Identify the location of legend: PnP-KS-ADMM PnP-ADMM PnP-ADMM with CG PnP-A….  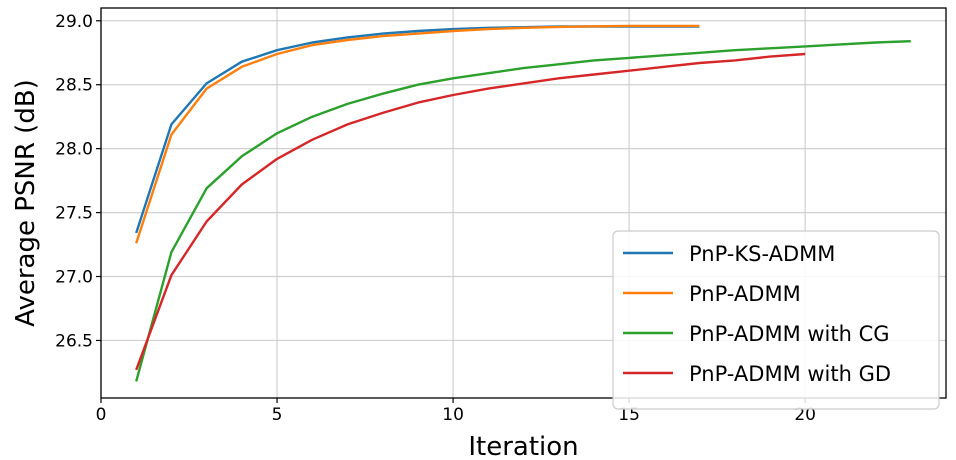
(776, 320).